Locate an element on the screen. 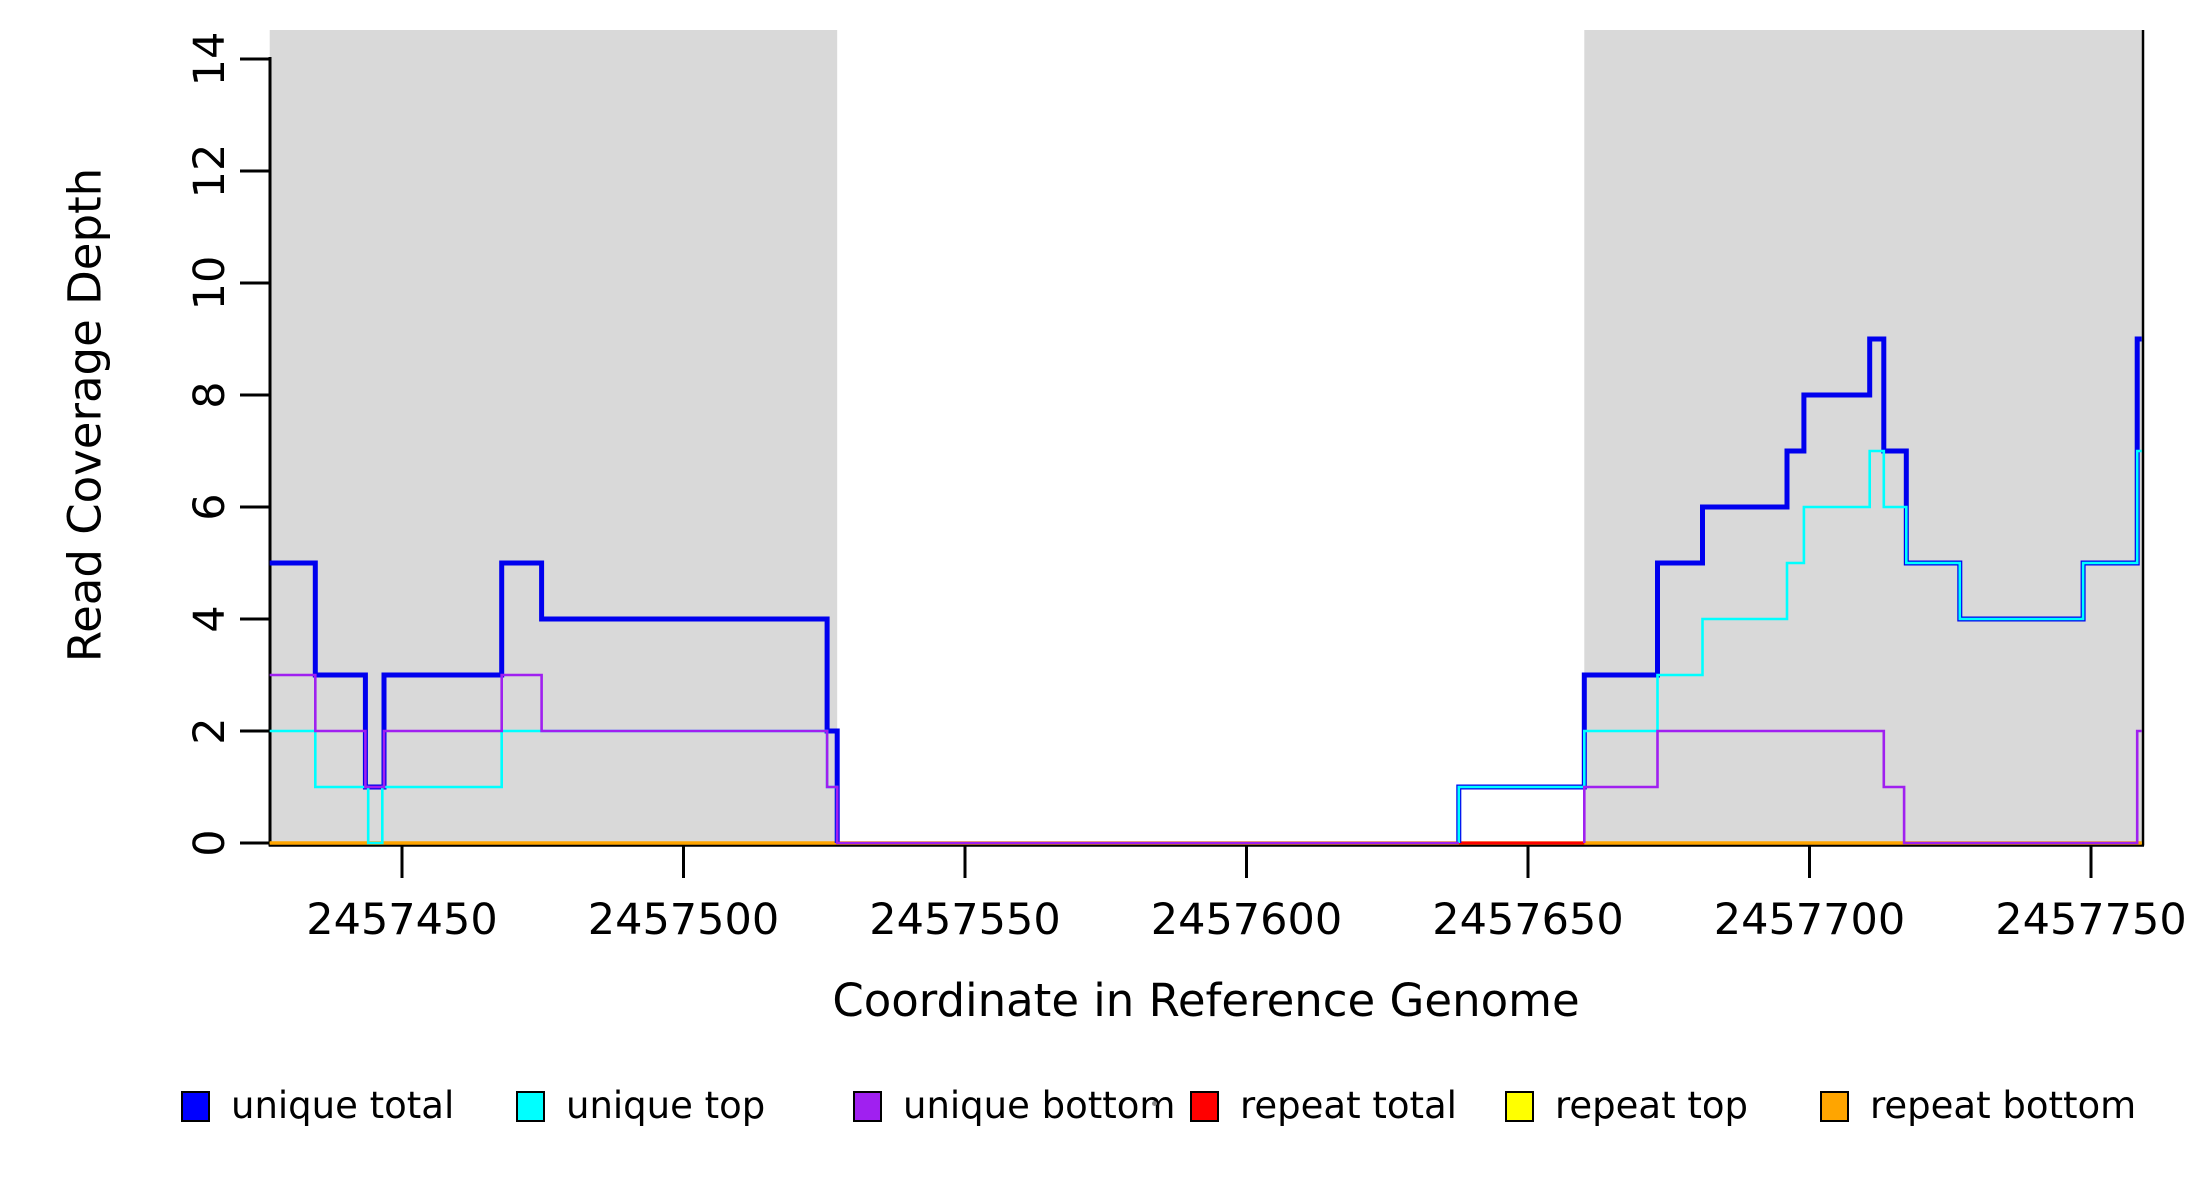 This screenshot has height=1200, width=2200. legend-swatch-repeat-bottom is located at coordinates (1834, 1106).